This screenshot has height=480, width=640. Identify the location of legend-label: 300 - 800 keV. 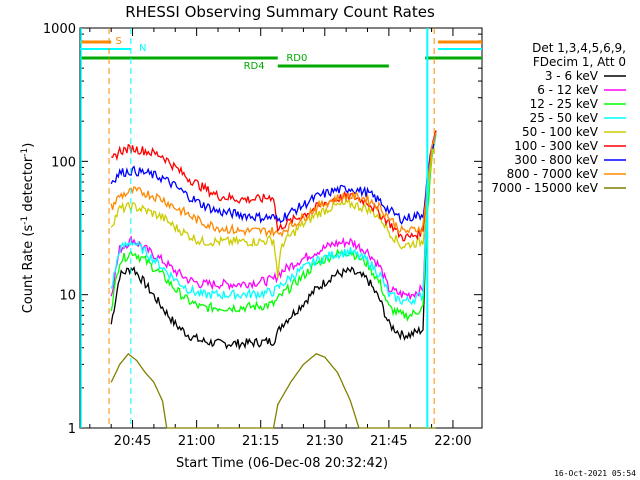
(556, 160).